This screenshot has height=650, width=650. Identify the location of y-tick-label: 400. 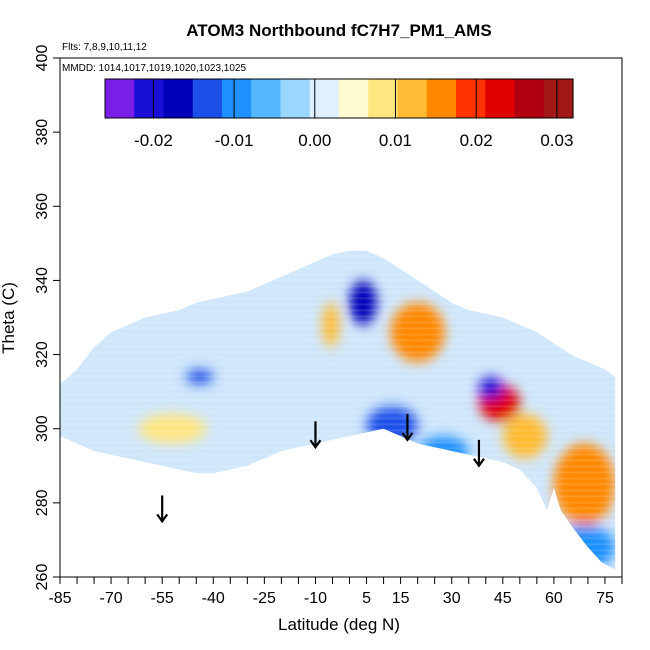
(42, 58).